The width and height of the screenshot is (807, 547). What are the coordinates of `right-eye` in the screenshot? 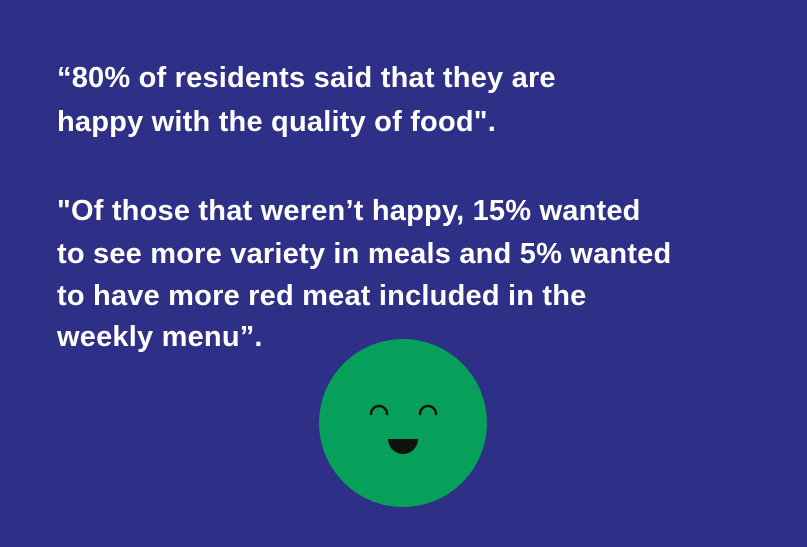 It's located at (428, 410).